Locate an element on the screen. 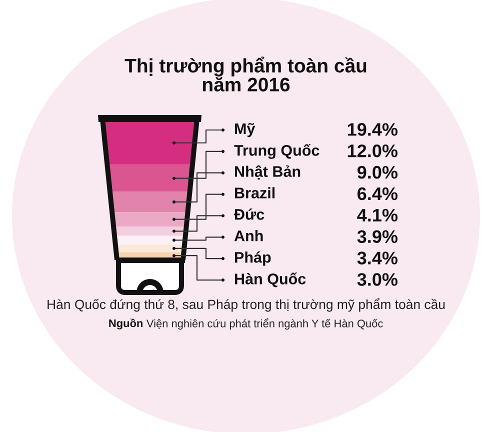  text: Thị trường phẩm toàn cầu năm 2016 is located at coordinates (245, 74).